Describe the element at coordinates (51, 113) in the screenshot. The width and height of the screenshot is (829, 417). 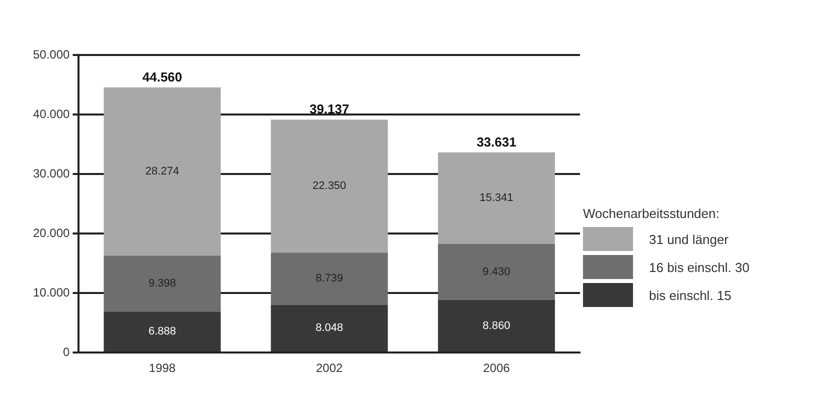
I see `y-tick-label: 40.000` at that location.